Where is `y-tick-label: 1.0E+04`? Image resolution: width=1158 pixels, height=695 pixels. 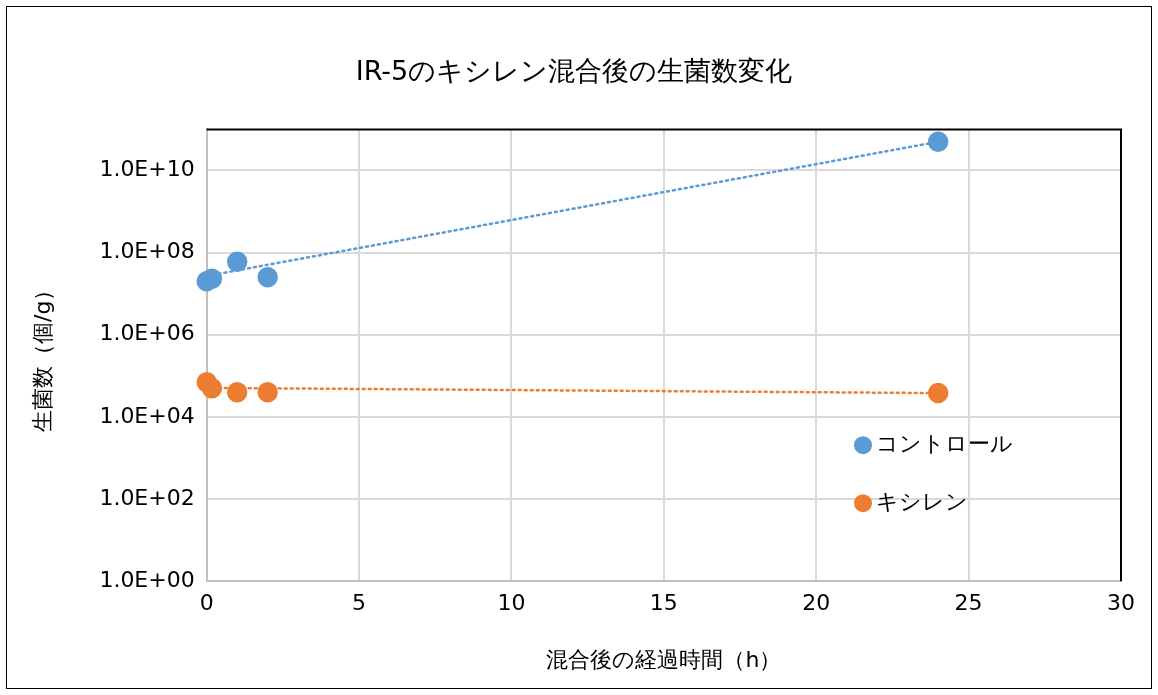
y-tick-label: 1.0E+04 is located at coordinates (147, 415).